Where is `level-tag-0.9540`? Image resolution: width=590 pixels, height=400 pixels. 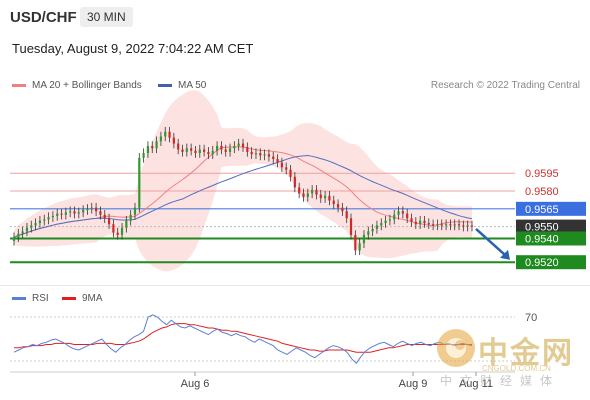 level-tag-0.9540 is located at coordinates (551, 238).